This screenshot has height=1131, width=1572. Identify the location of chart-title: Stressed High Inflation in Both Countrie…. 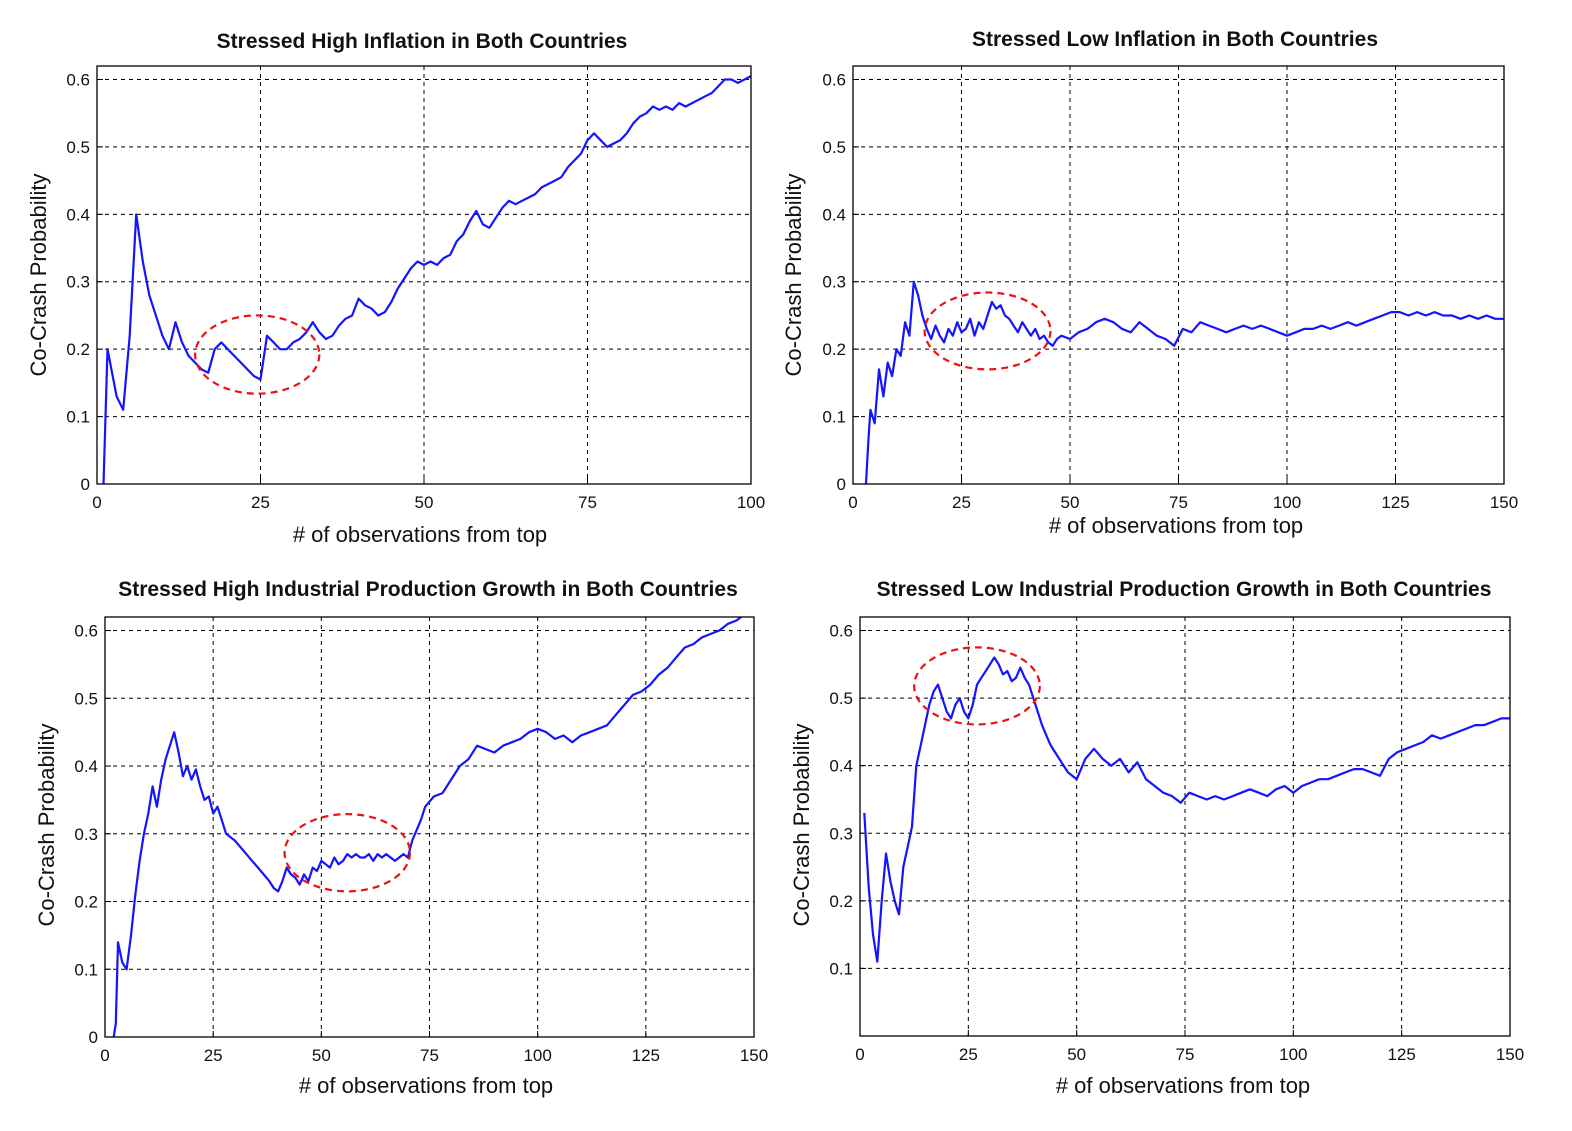
(422, 41).